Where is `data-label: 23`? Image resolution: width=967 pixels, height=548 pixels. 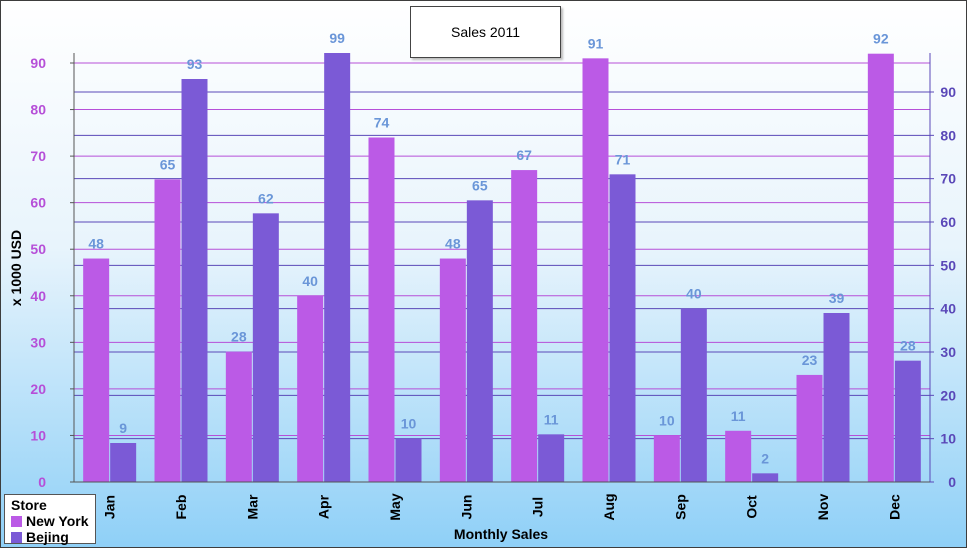
data-label: 23 is located at coordinates (810, 360).